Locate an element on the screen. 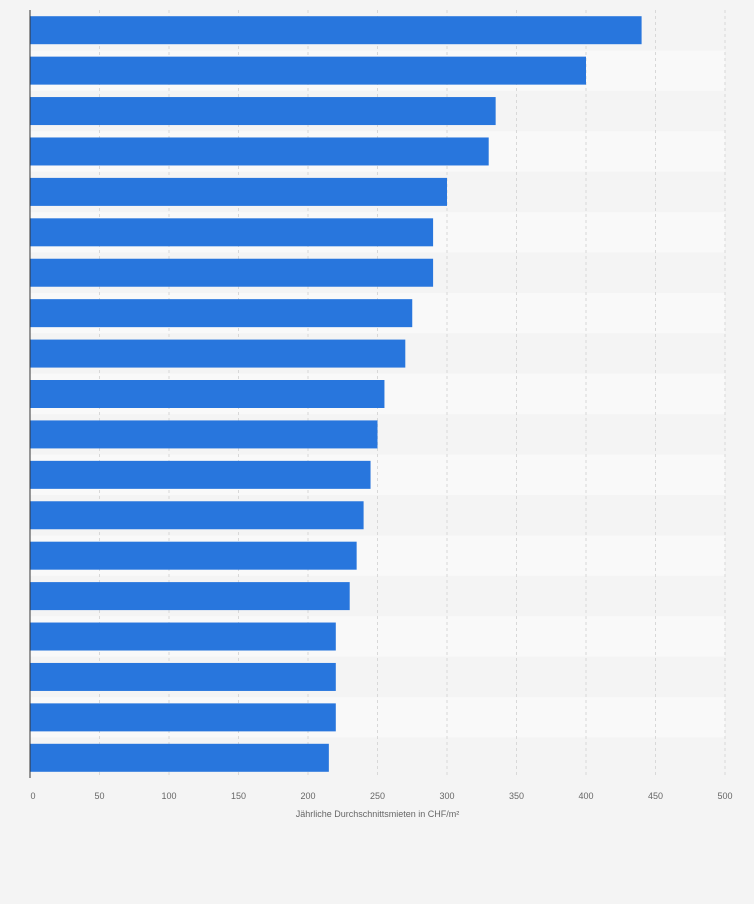 Image resolution: width=754 pixels, height=904 pixels. x-tick-label: 500 is located at coordinates (724, 796).